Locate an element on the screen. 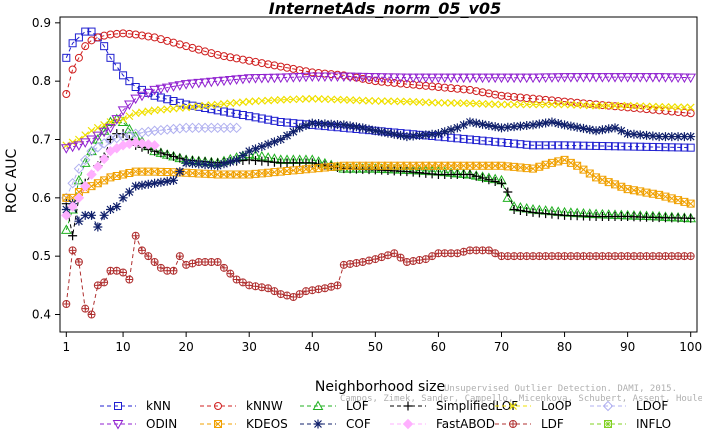 The height and width of the screenshot is (434, 702). legend-item-LDF: LDF is located at coordinates (529, 424).